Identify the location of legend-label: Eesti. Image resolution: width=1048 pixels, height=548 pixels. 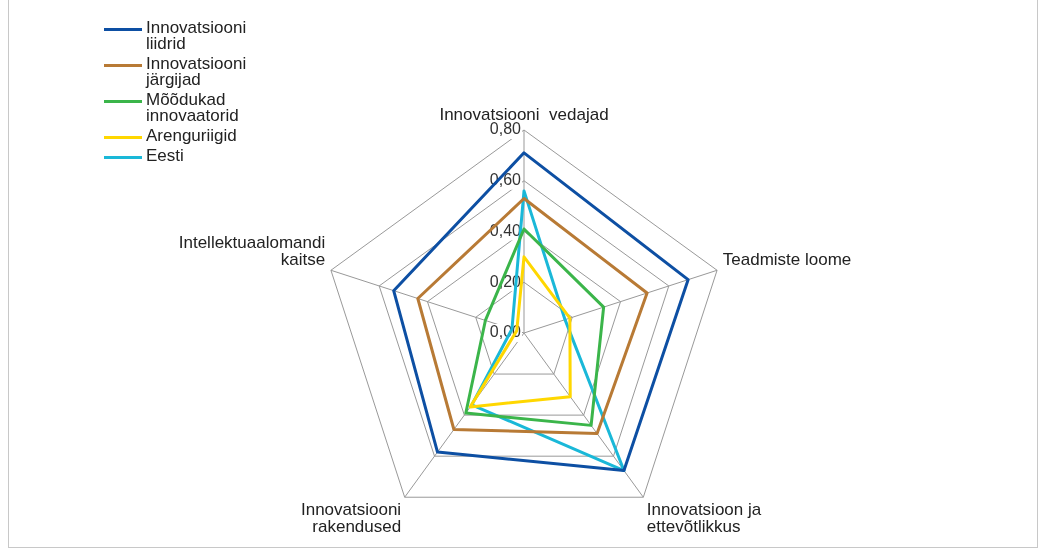
(165, 155).